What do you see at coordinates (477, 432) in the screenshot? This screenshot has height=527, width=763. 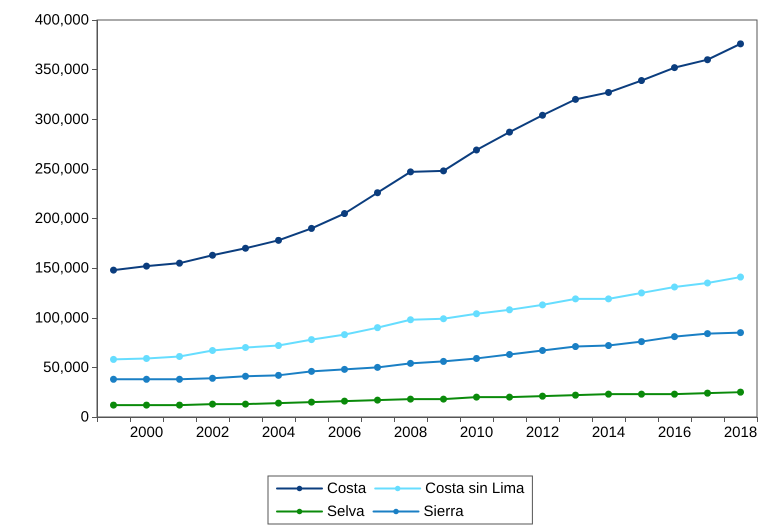 I see `x-tick-label: 2010` at bounding box center [477, 432].